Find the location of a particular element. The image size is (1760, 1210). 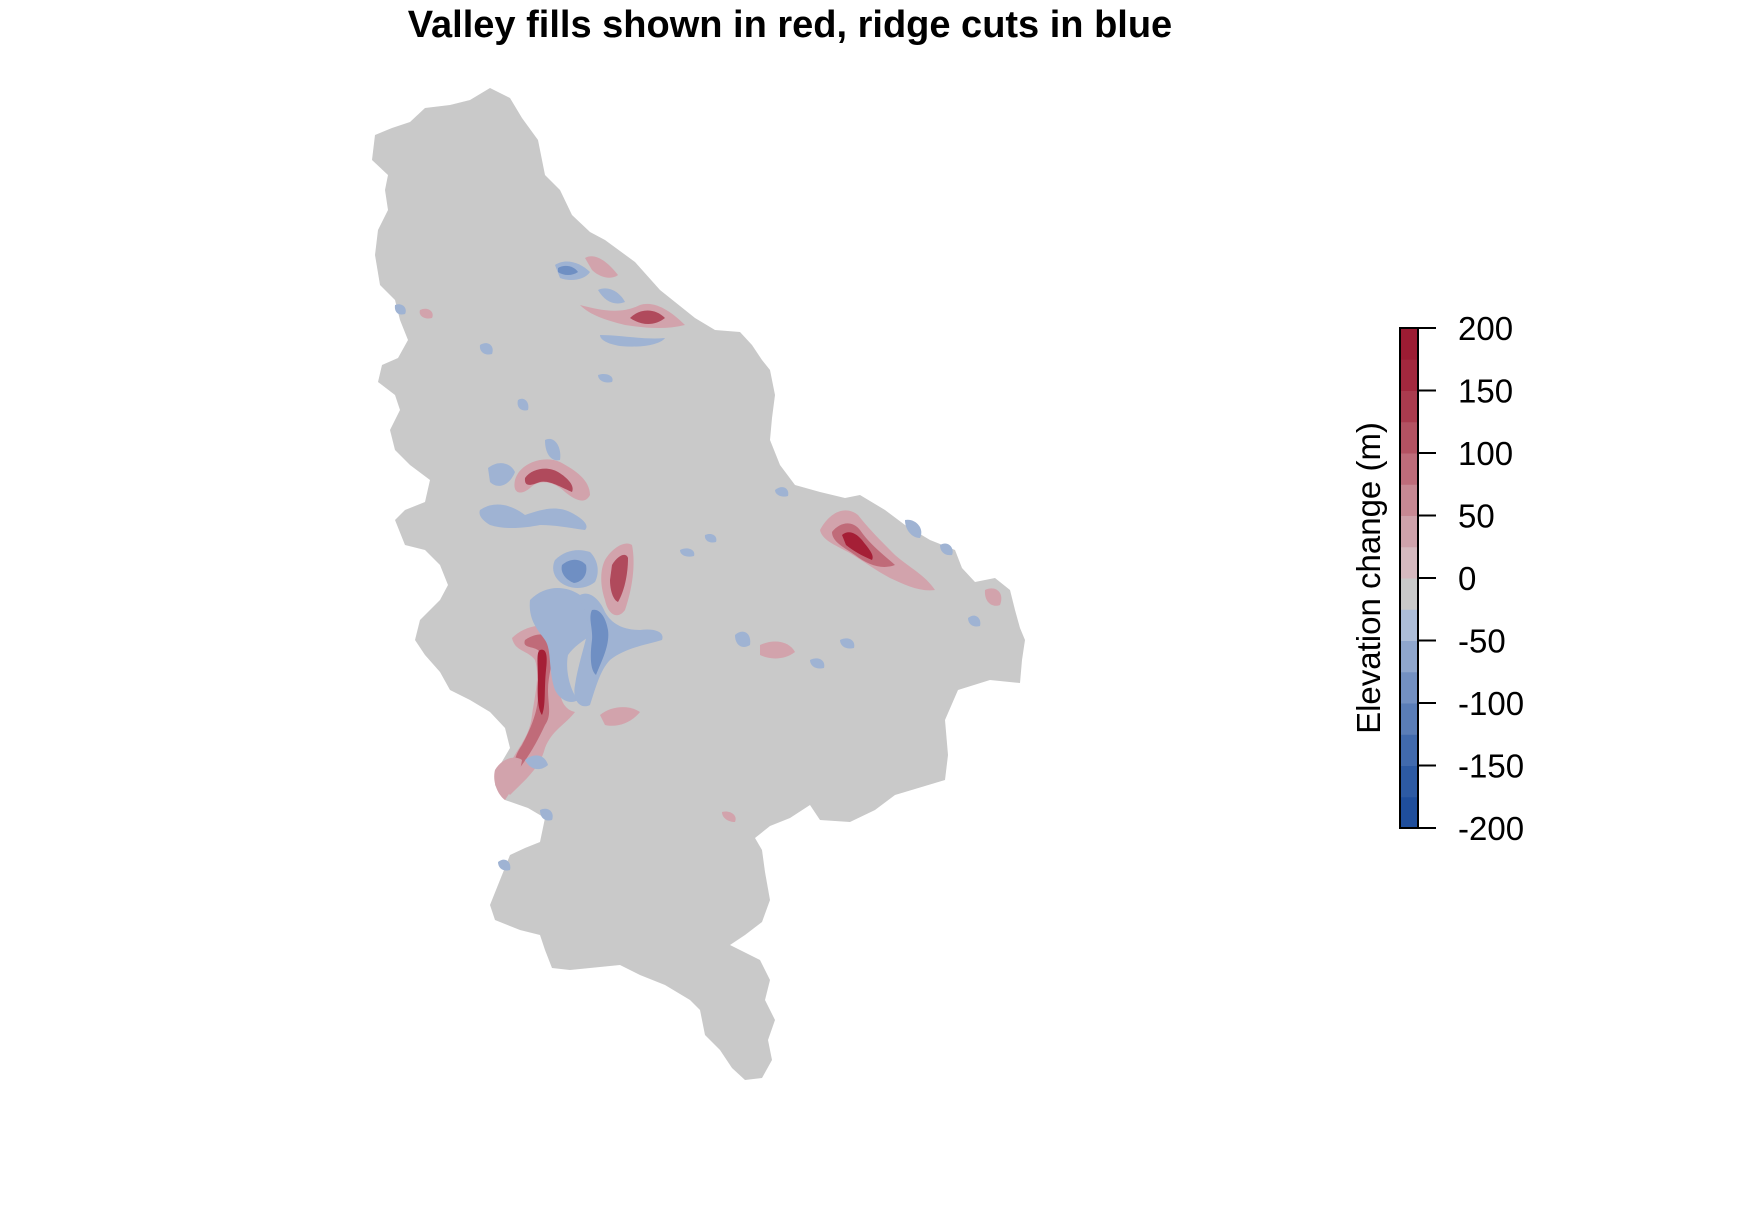

legend-tick-label: 100 is located at coordinates (1485, 453).